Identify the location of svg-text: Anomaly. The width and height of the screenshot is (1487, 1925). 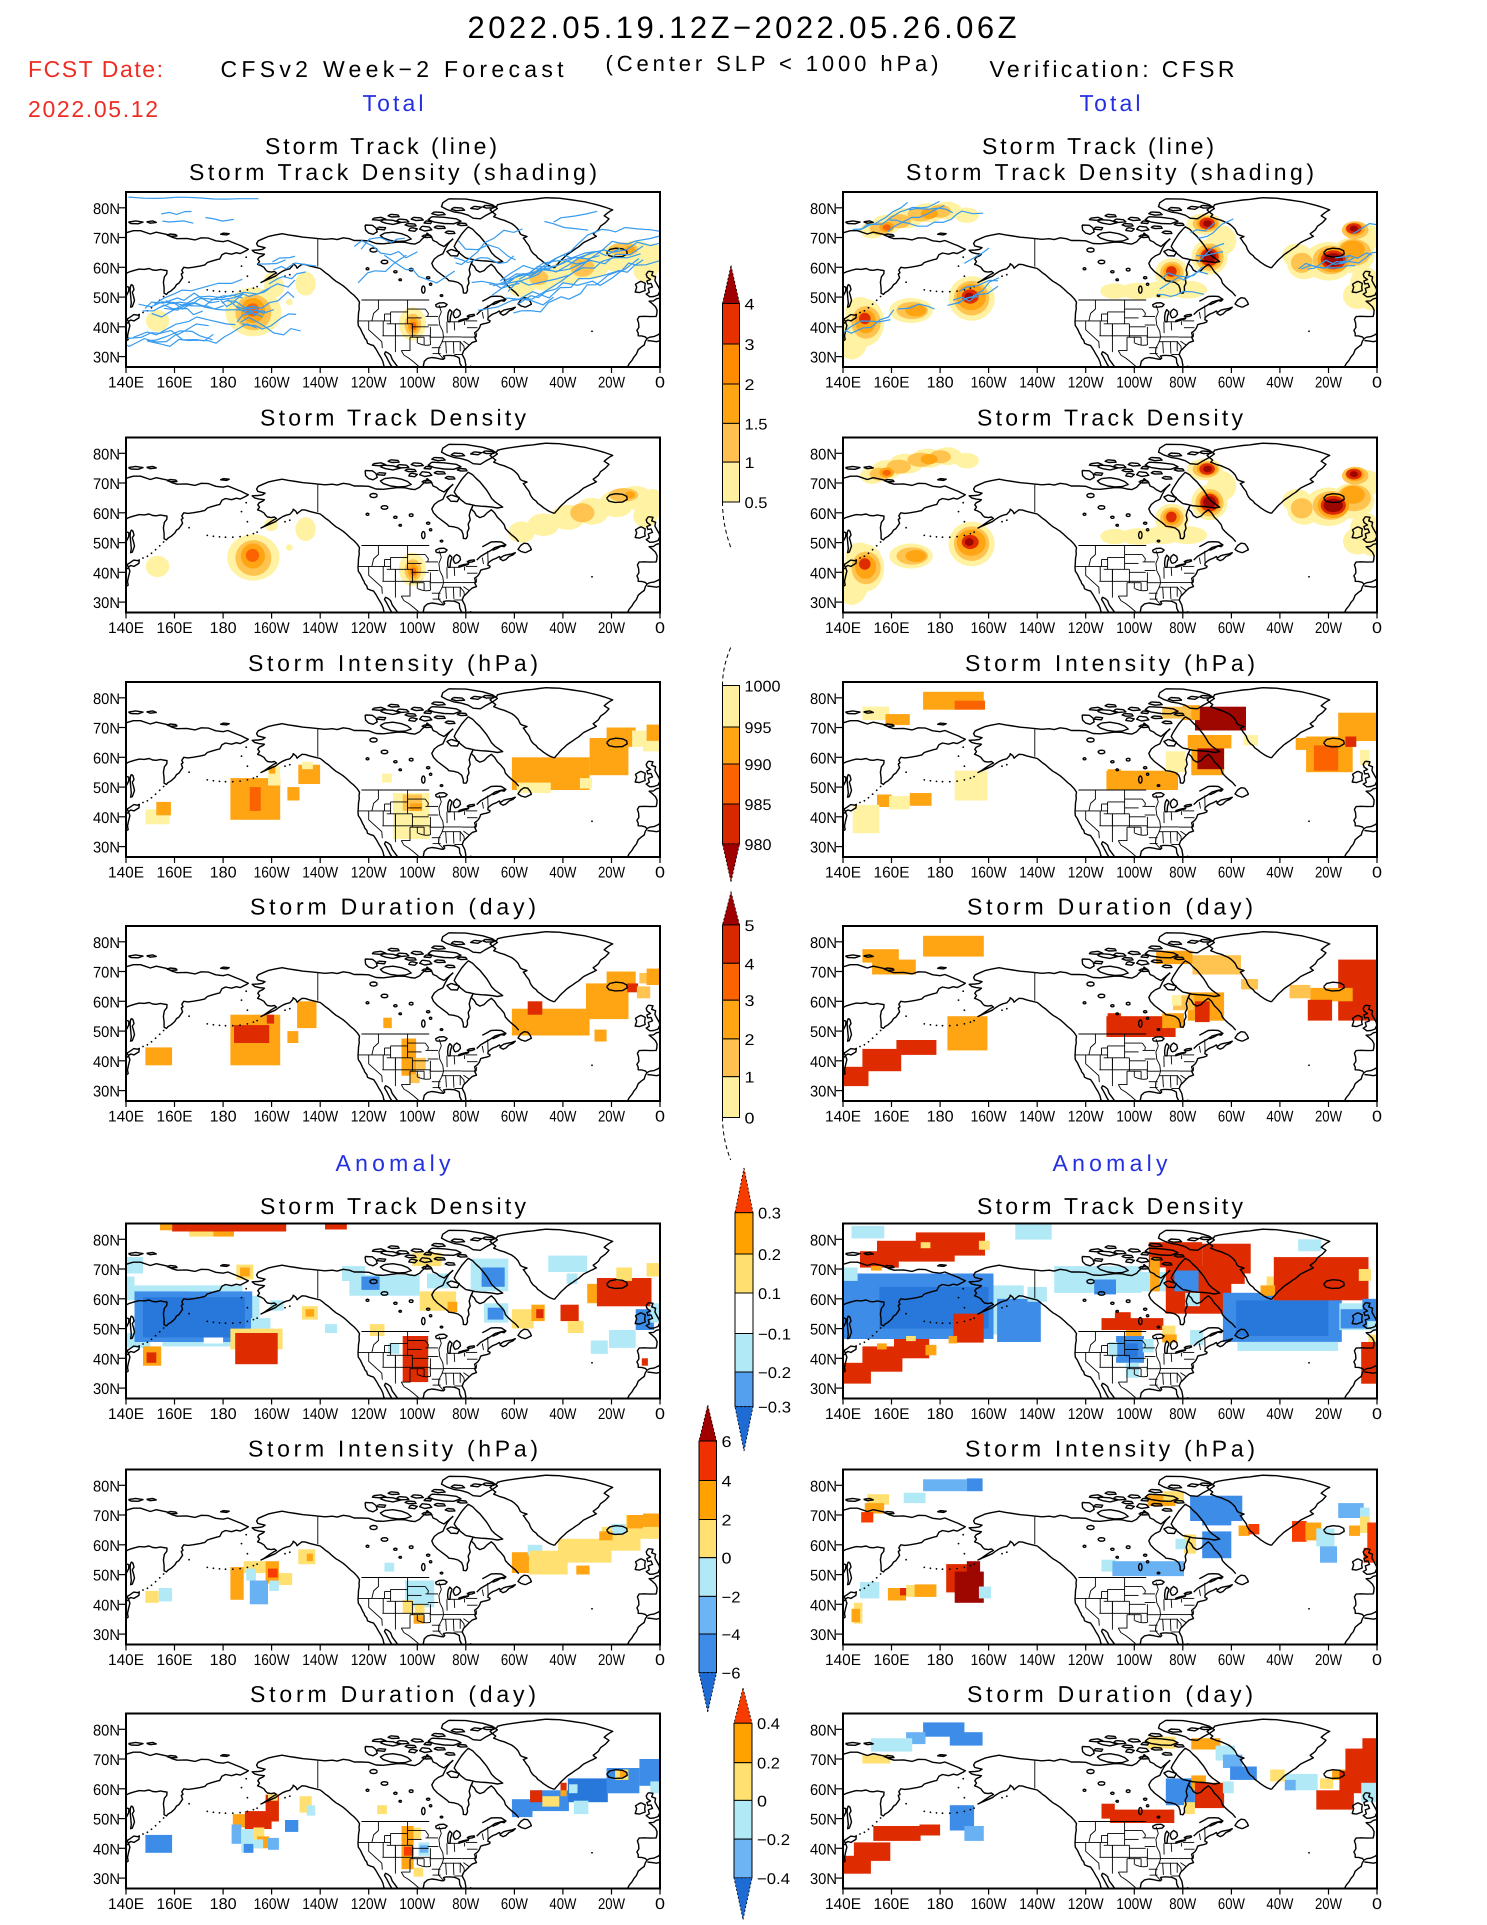
(394, 1163).